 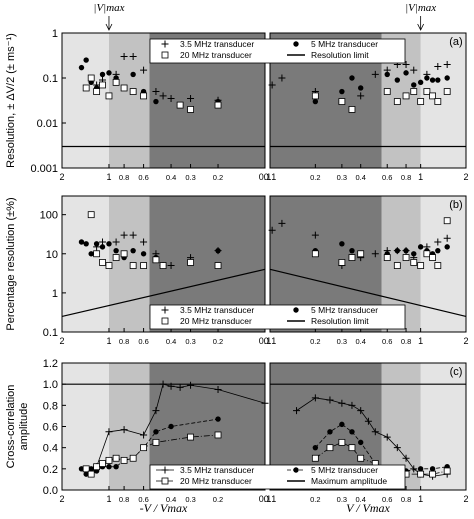 I want to click on panel-b-xtick-label: 1, so click(x=420, y=341).